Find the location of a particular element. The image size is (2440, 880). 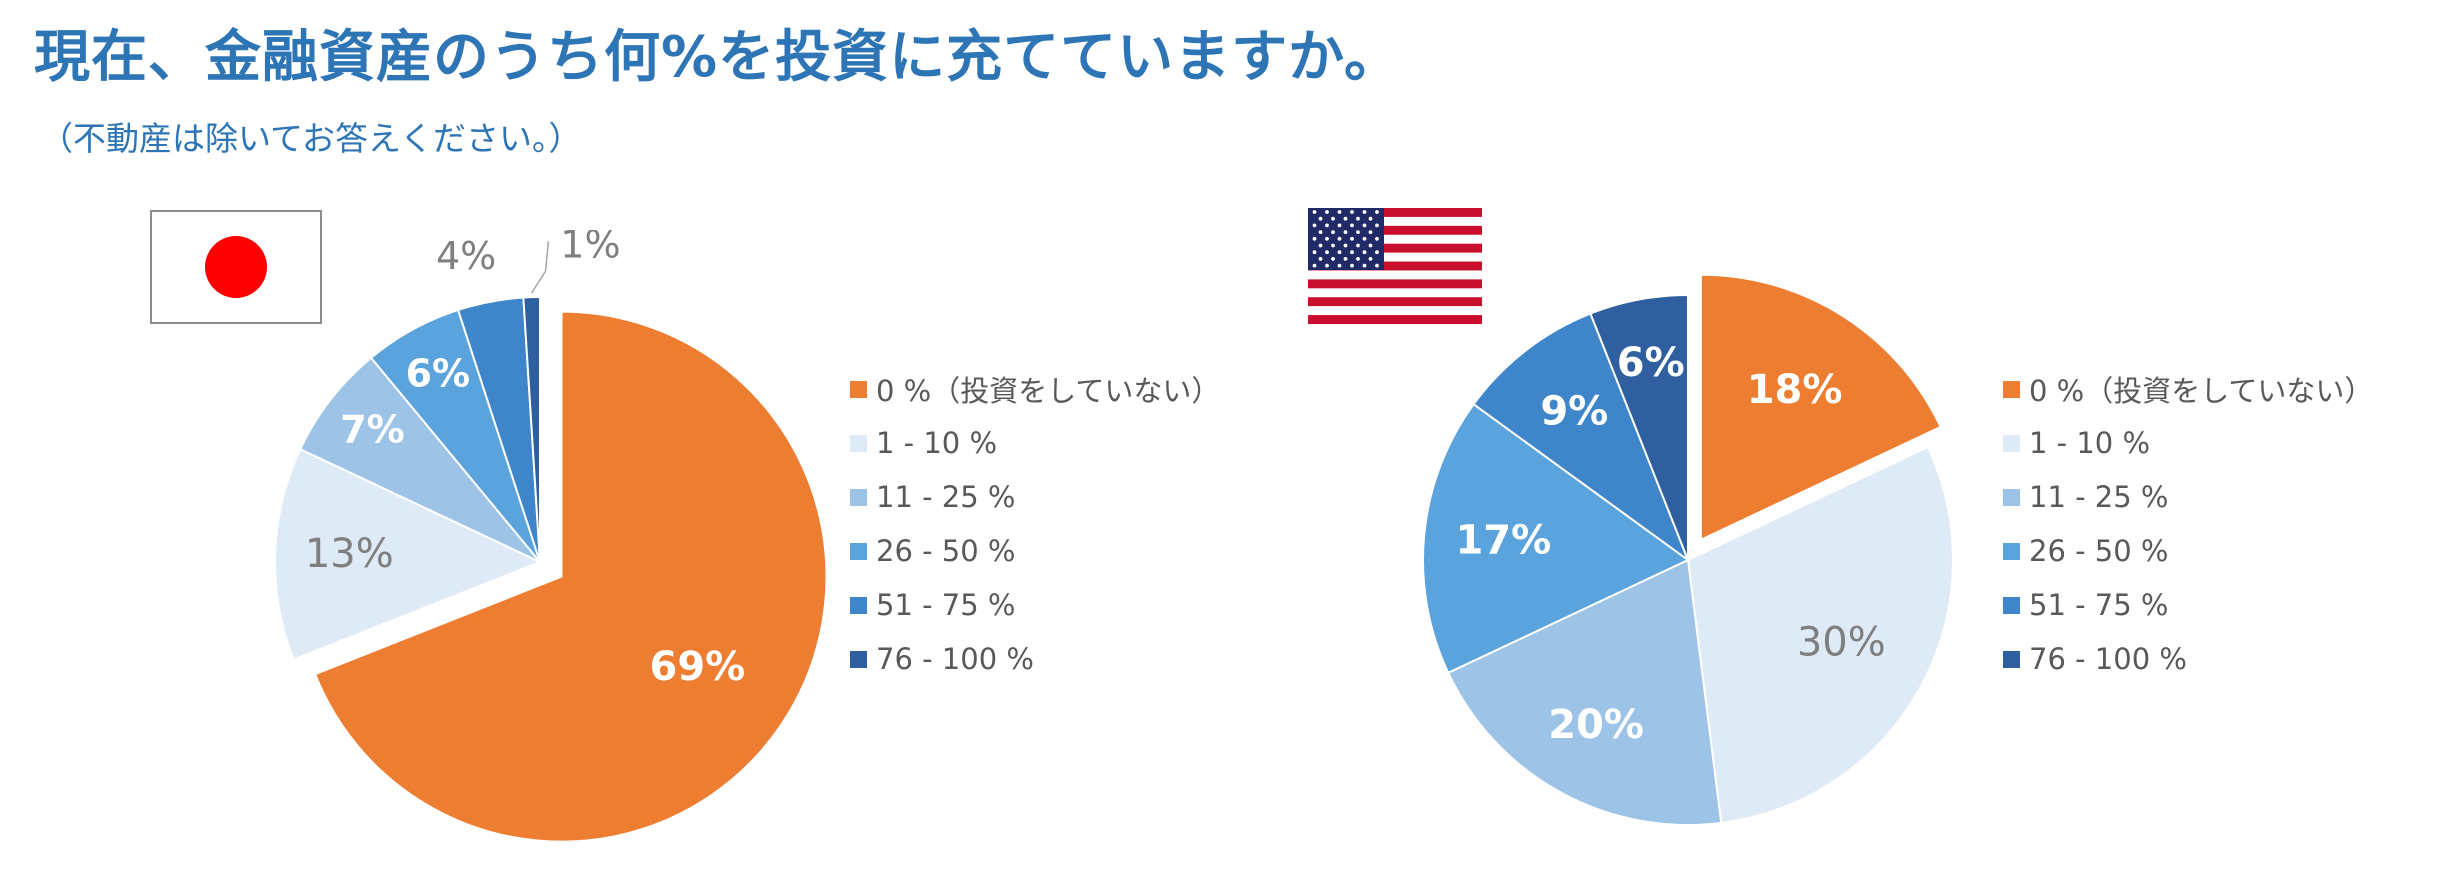

japan-flag is located at coordinates (236, 267).